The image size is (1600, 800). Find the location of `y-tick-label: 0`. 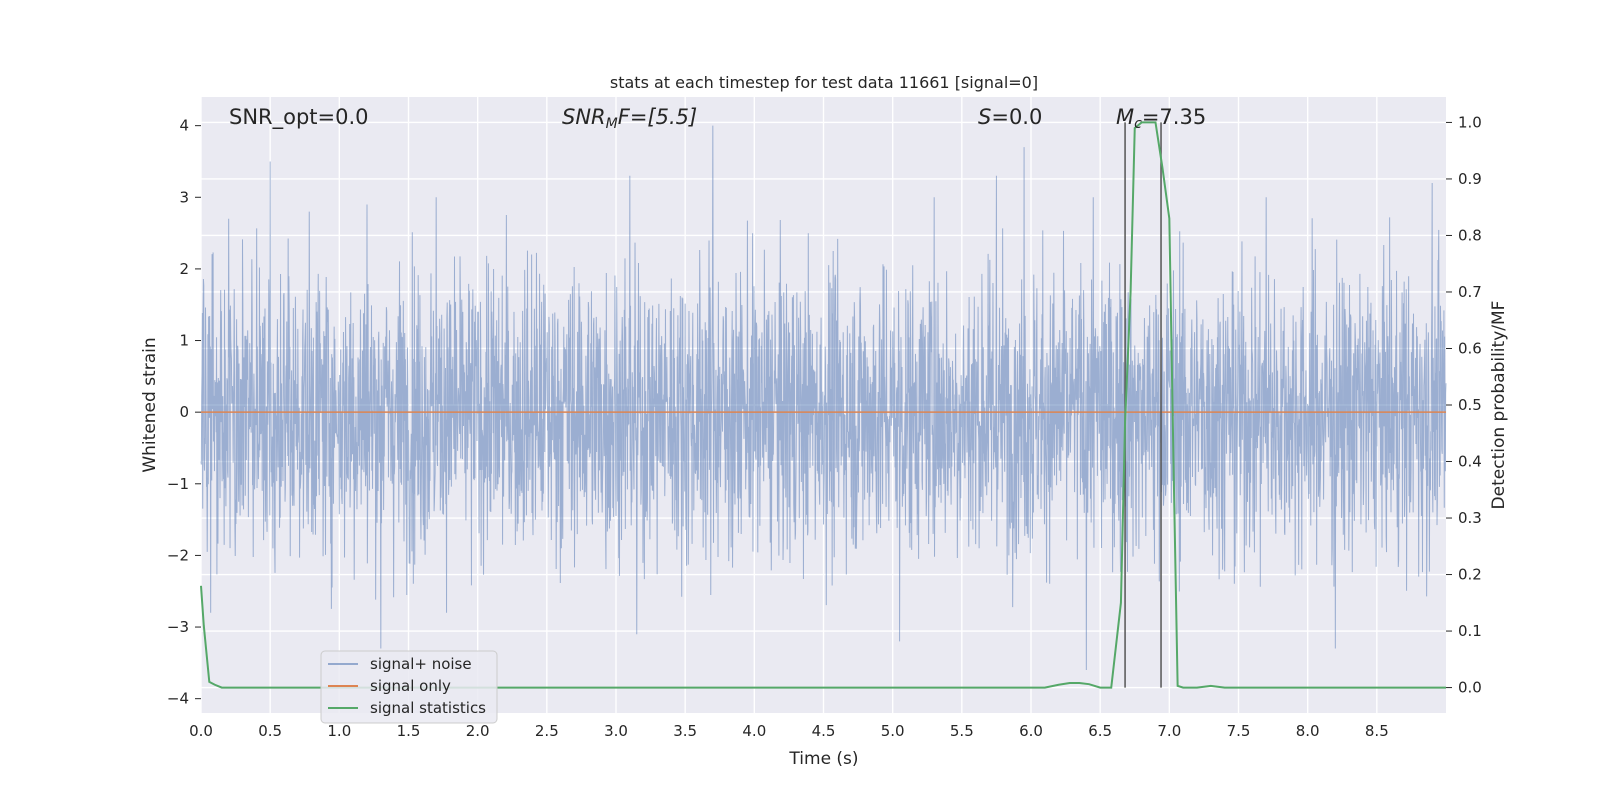

y-tick-label: 0 is located at coordinates (184, 412).